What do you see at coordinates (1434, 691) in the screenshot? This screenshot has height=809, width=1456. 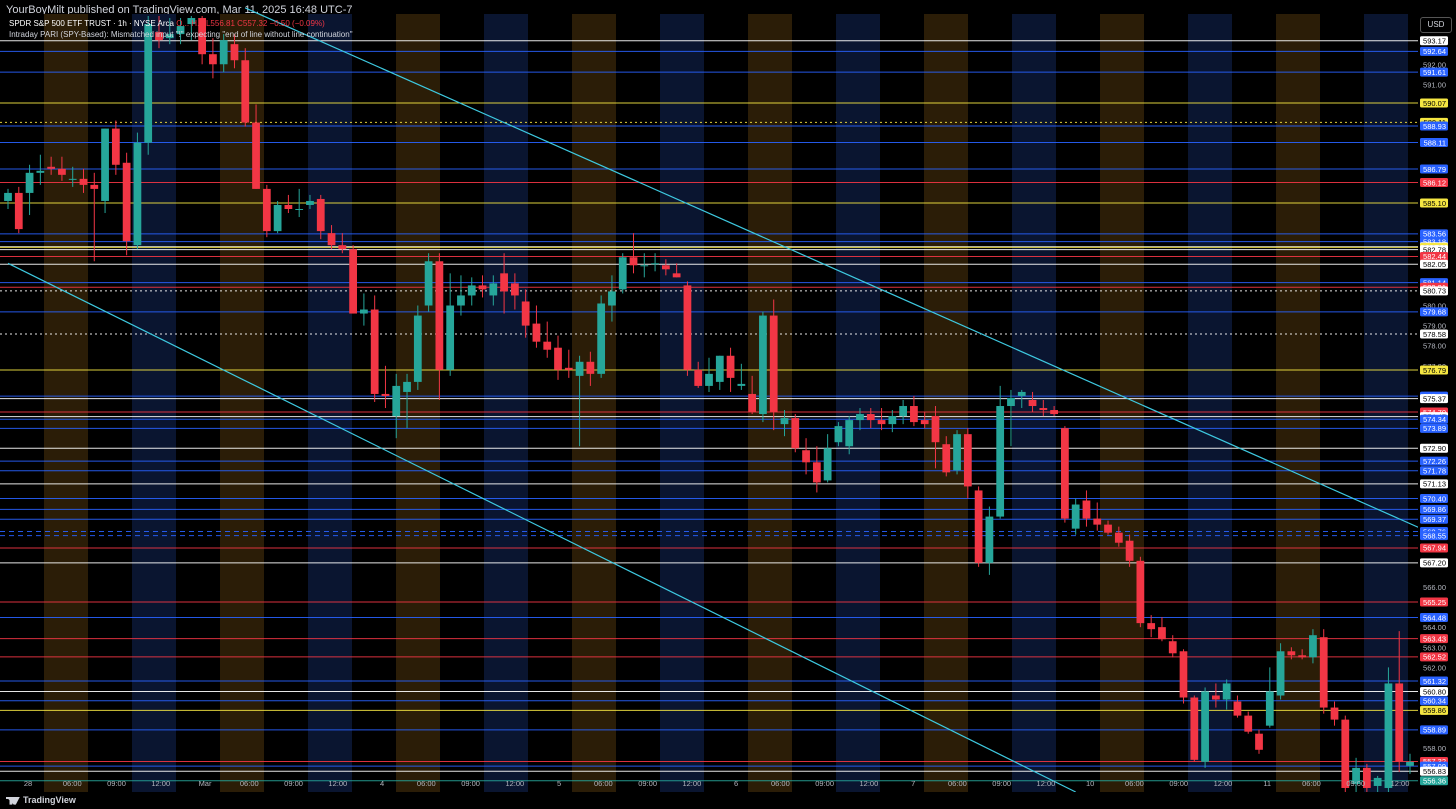 I see `price-level-tag-label: 560.80` at bounding box center [1434, 691].